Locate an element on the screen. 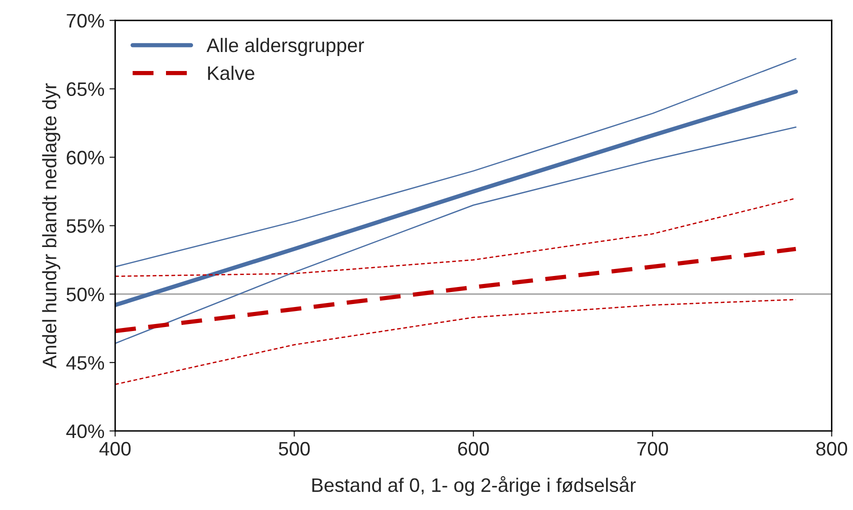 The width and height of the screenshot is (853, 510). legend-label: Kalve is located at coordinates (231, 73).